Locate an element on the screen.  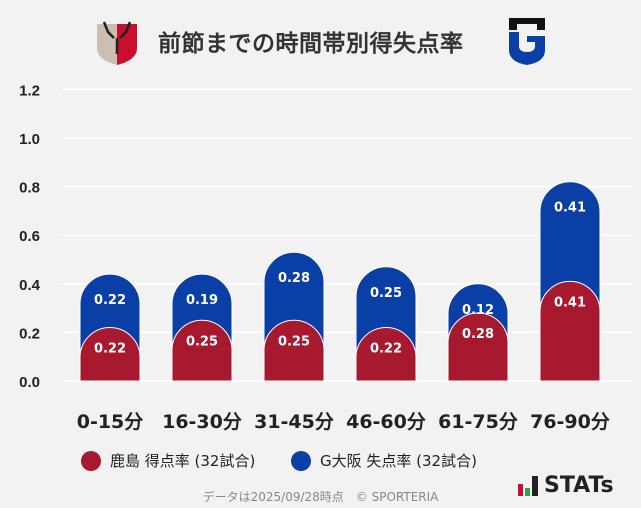
data-label-gamba: 0.25 is located at coordinates (386, 293).